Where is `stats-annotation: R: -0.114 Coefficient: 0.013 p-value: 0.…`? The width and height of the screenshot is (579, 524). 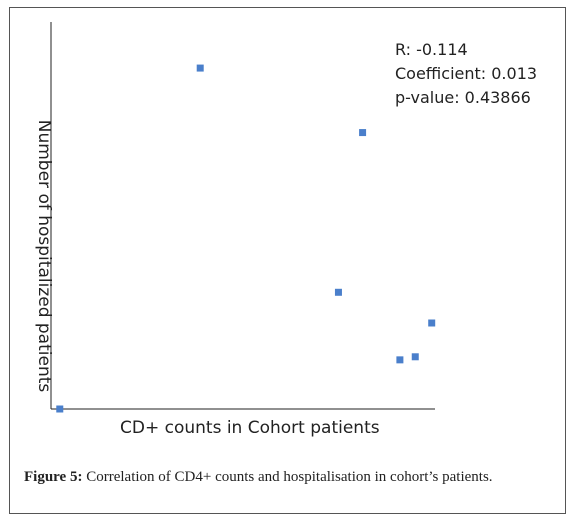 stats-annotation: R: -0.114 Coefficient: 0.013 p-value: 0.… is located at coordinates (466, 74).